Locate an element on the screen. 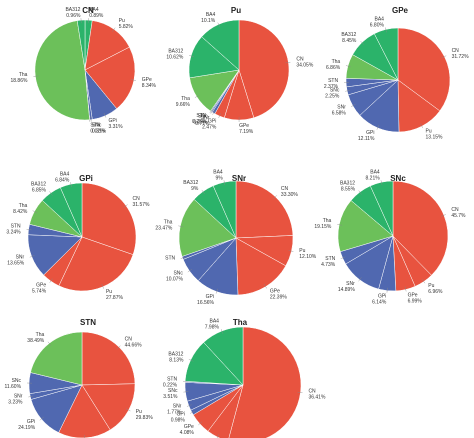 The width and height of the screenshot is (474, 438). pie-slice-value: 4.73% is located at coordinates (328, 265).